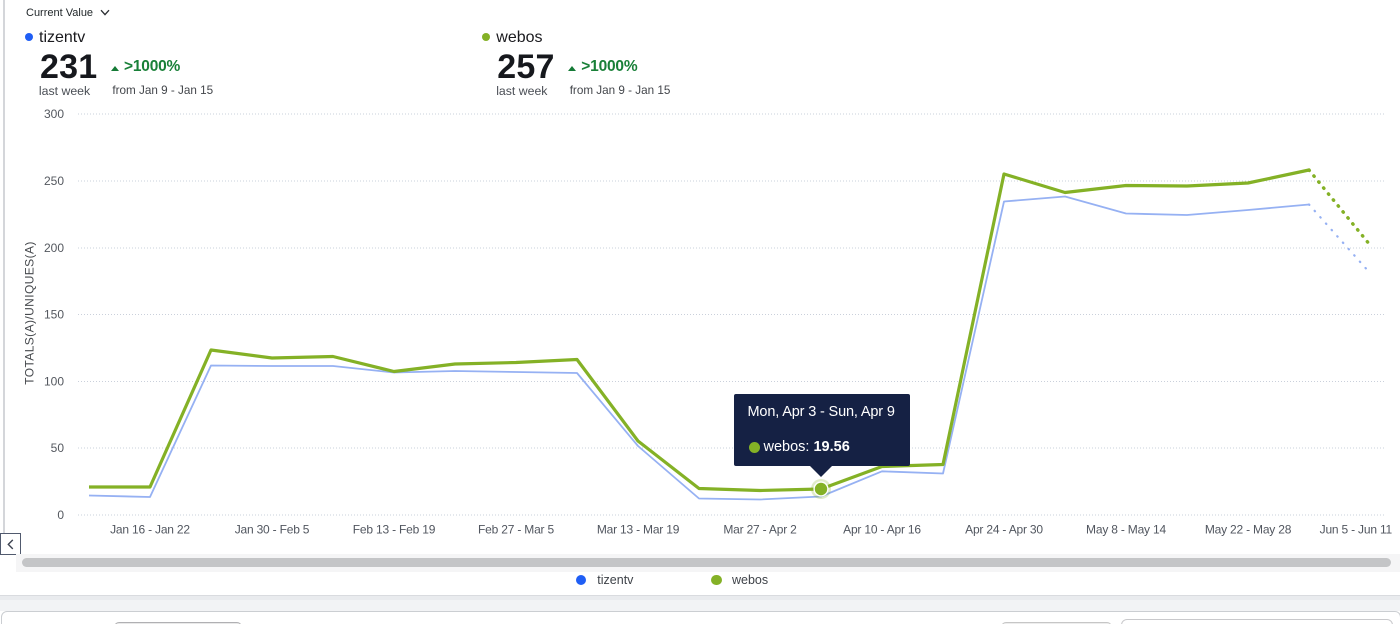  Describe the element at coordinates (1356, 530) in the screenshot. I see `svg-text: Jun 5 - Jun 11` at that location.